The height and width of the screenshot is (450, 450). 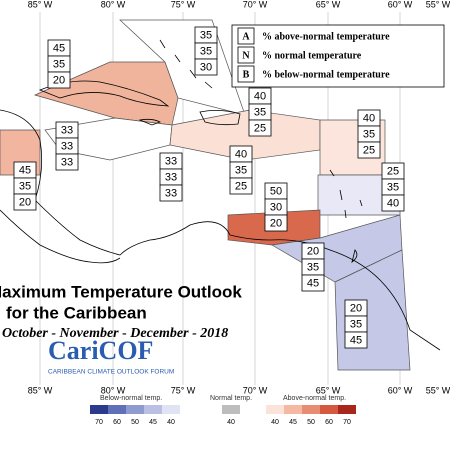 I want to click on legend-text: % below-normal temperature, so click(x=326, y=74).